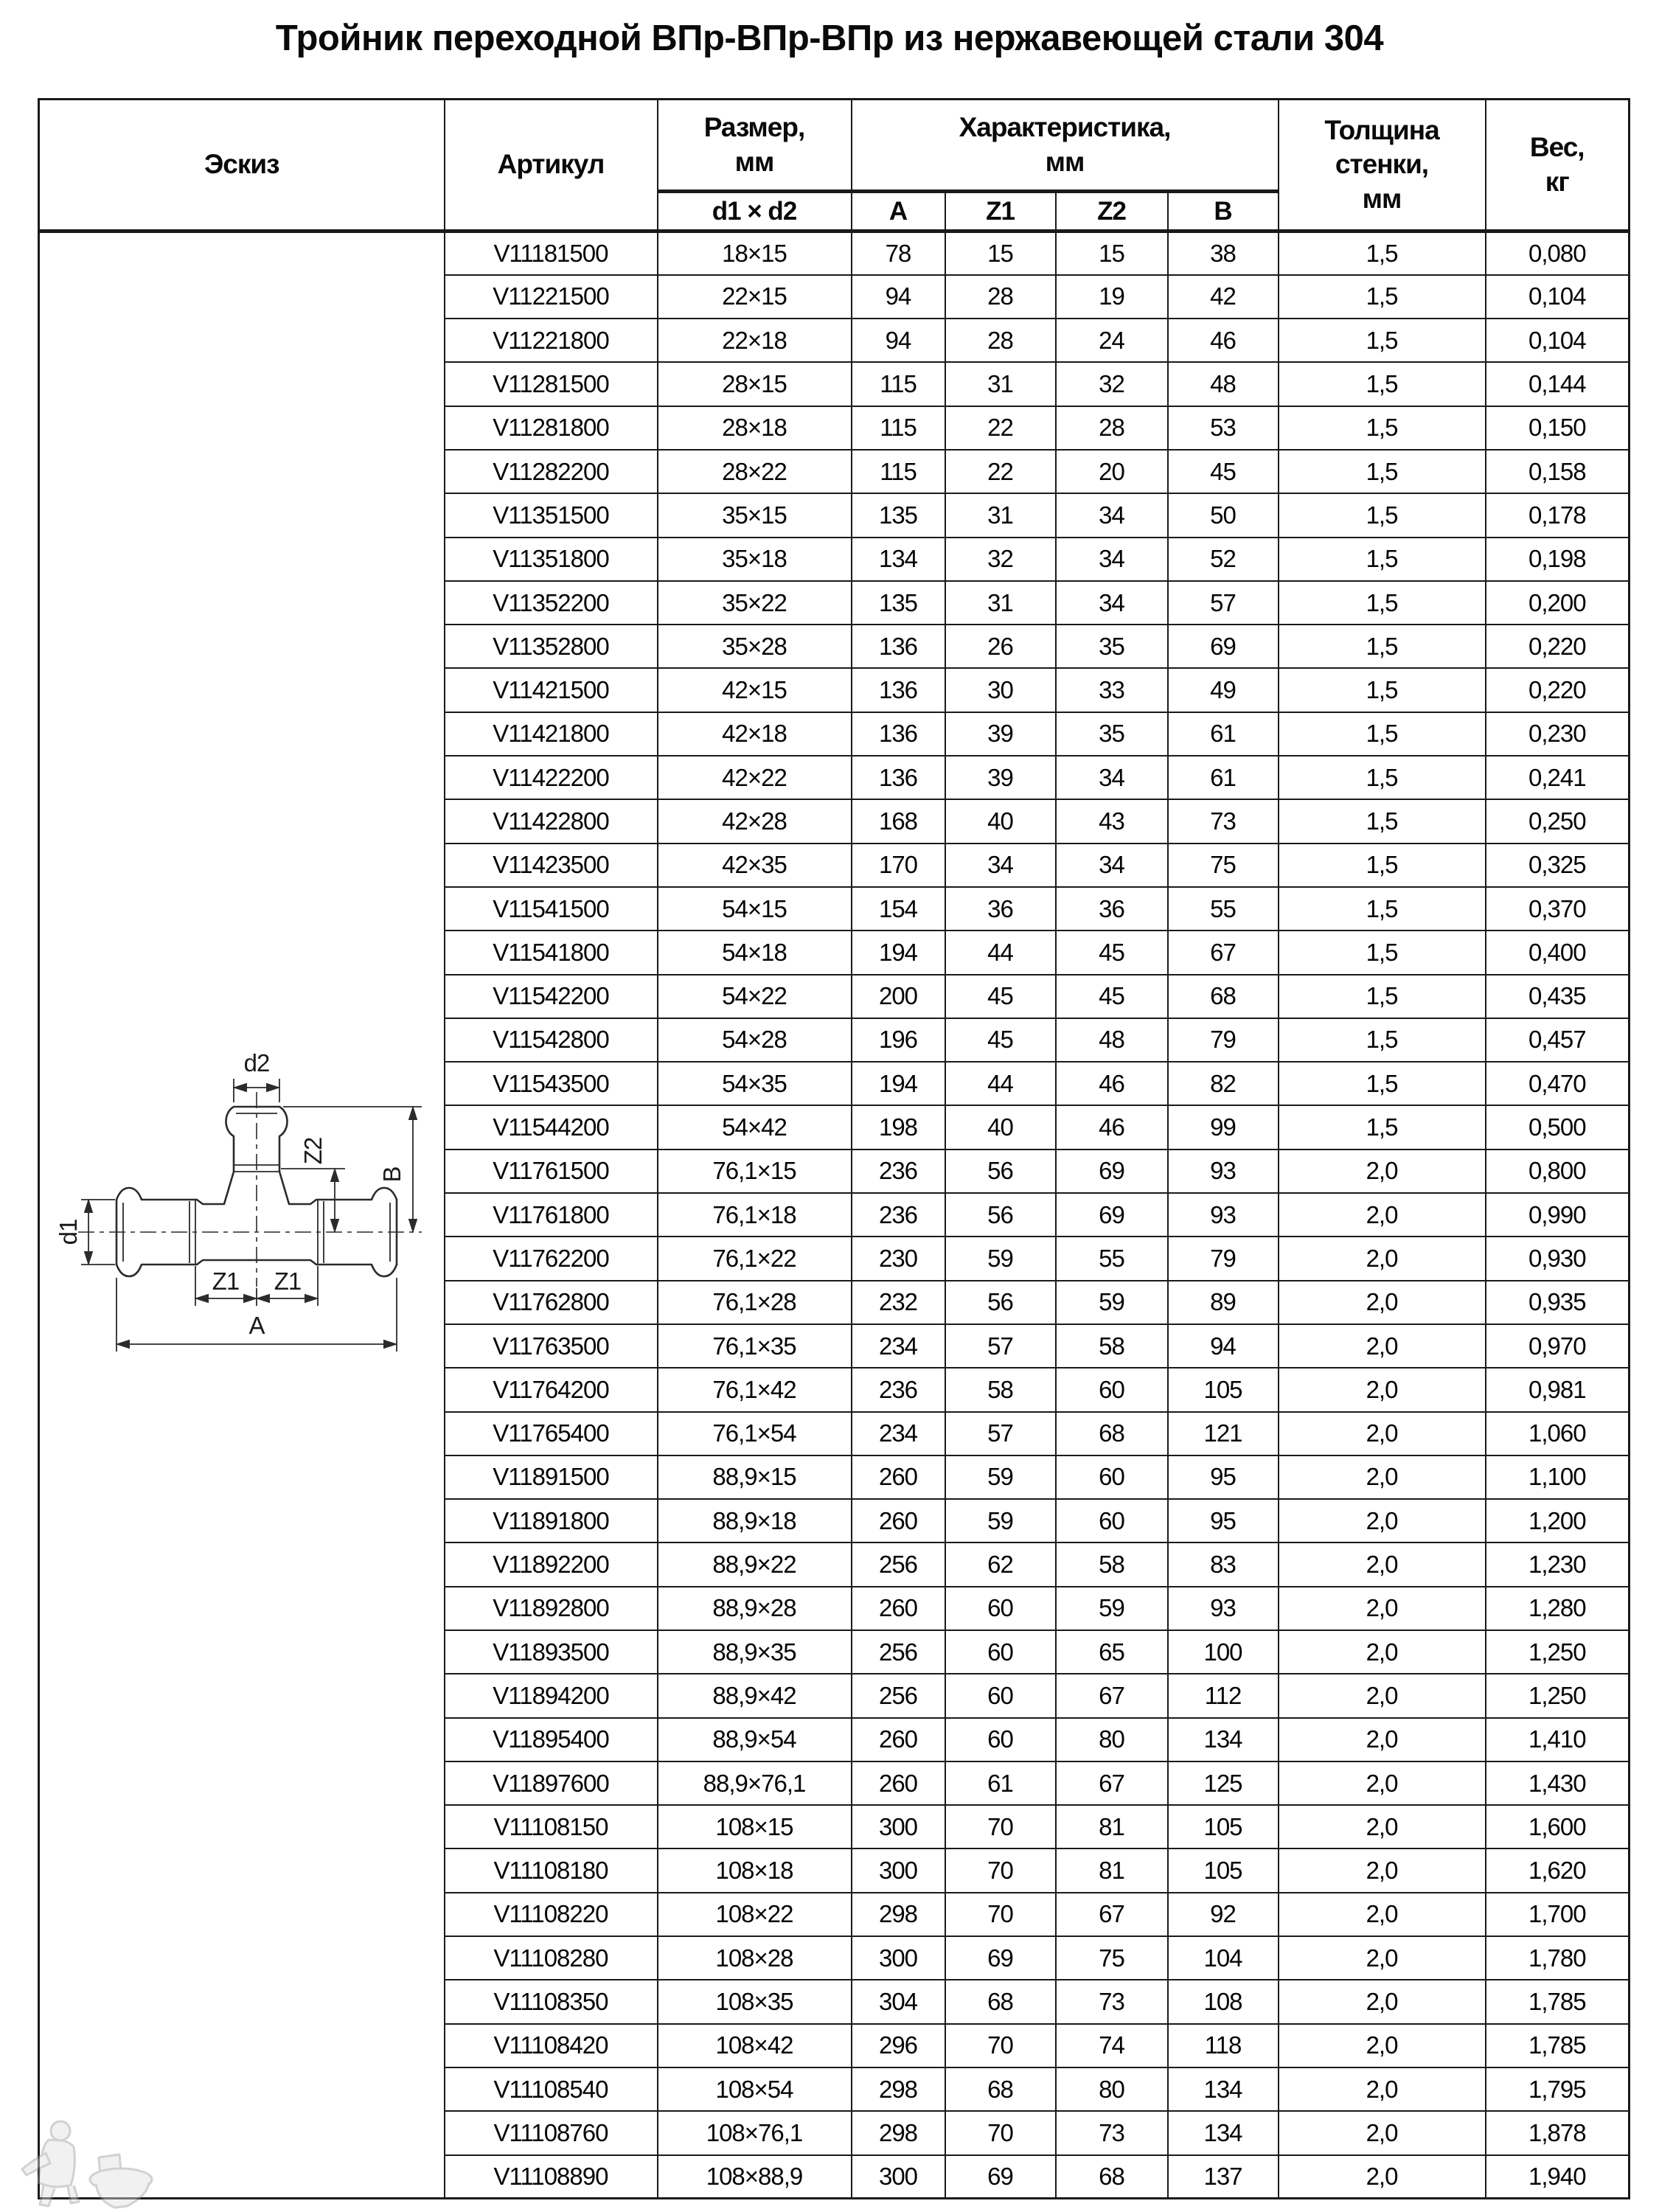 The image size is (1659, 2212). Describe the element at coordinates (1222, 603) in the screenshot. I see `b-cell: 57` at that location.